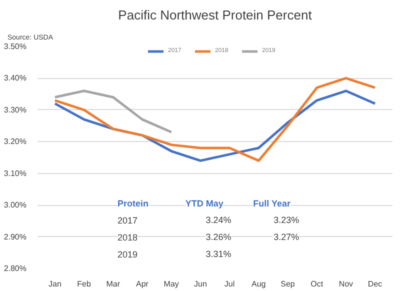 This screenshot has height=291, width=400. I want to click on annotation: 2018, so click(128, 237).